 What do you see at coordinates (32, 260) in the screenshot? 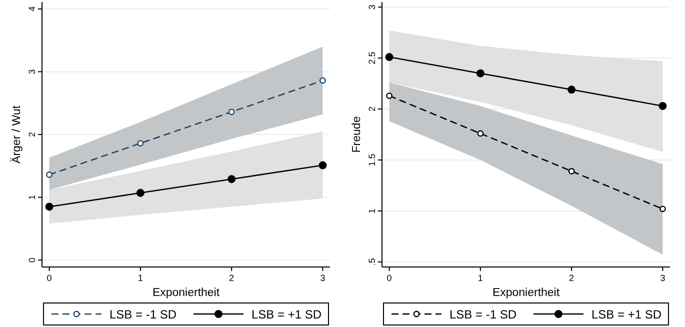
I see `y-tick-label: 0` at bounding box center [32, 260].